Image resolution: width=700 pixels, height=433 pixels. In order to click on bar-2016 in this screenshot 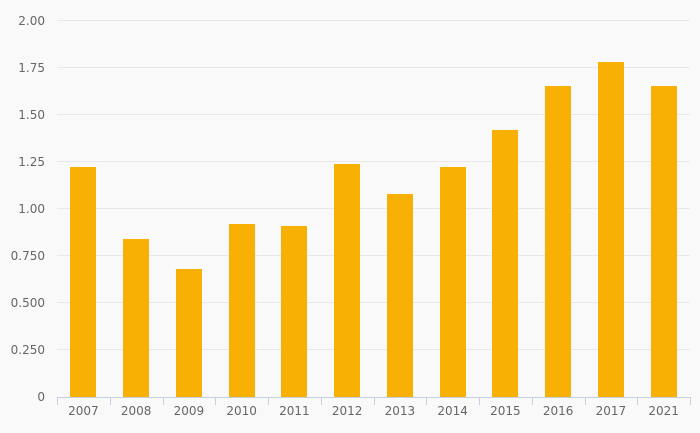, I will do `click(558, 241)`.